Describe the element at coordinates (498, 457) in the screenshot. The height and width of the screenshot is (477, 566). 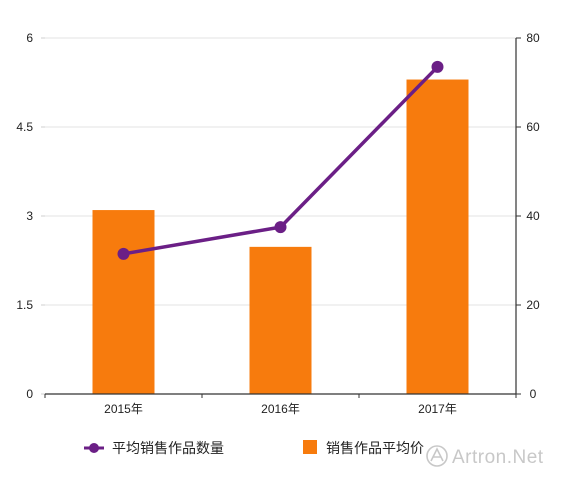
I see `watermark-text: Artron.Net` at that location.